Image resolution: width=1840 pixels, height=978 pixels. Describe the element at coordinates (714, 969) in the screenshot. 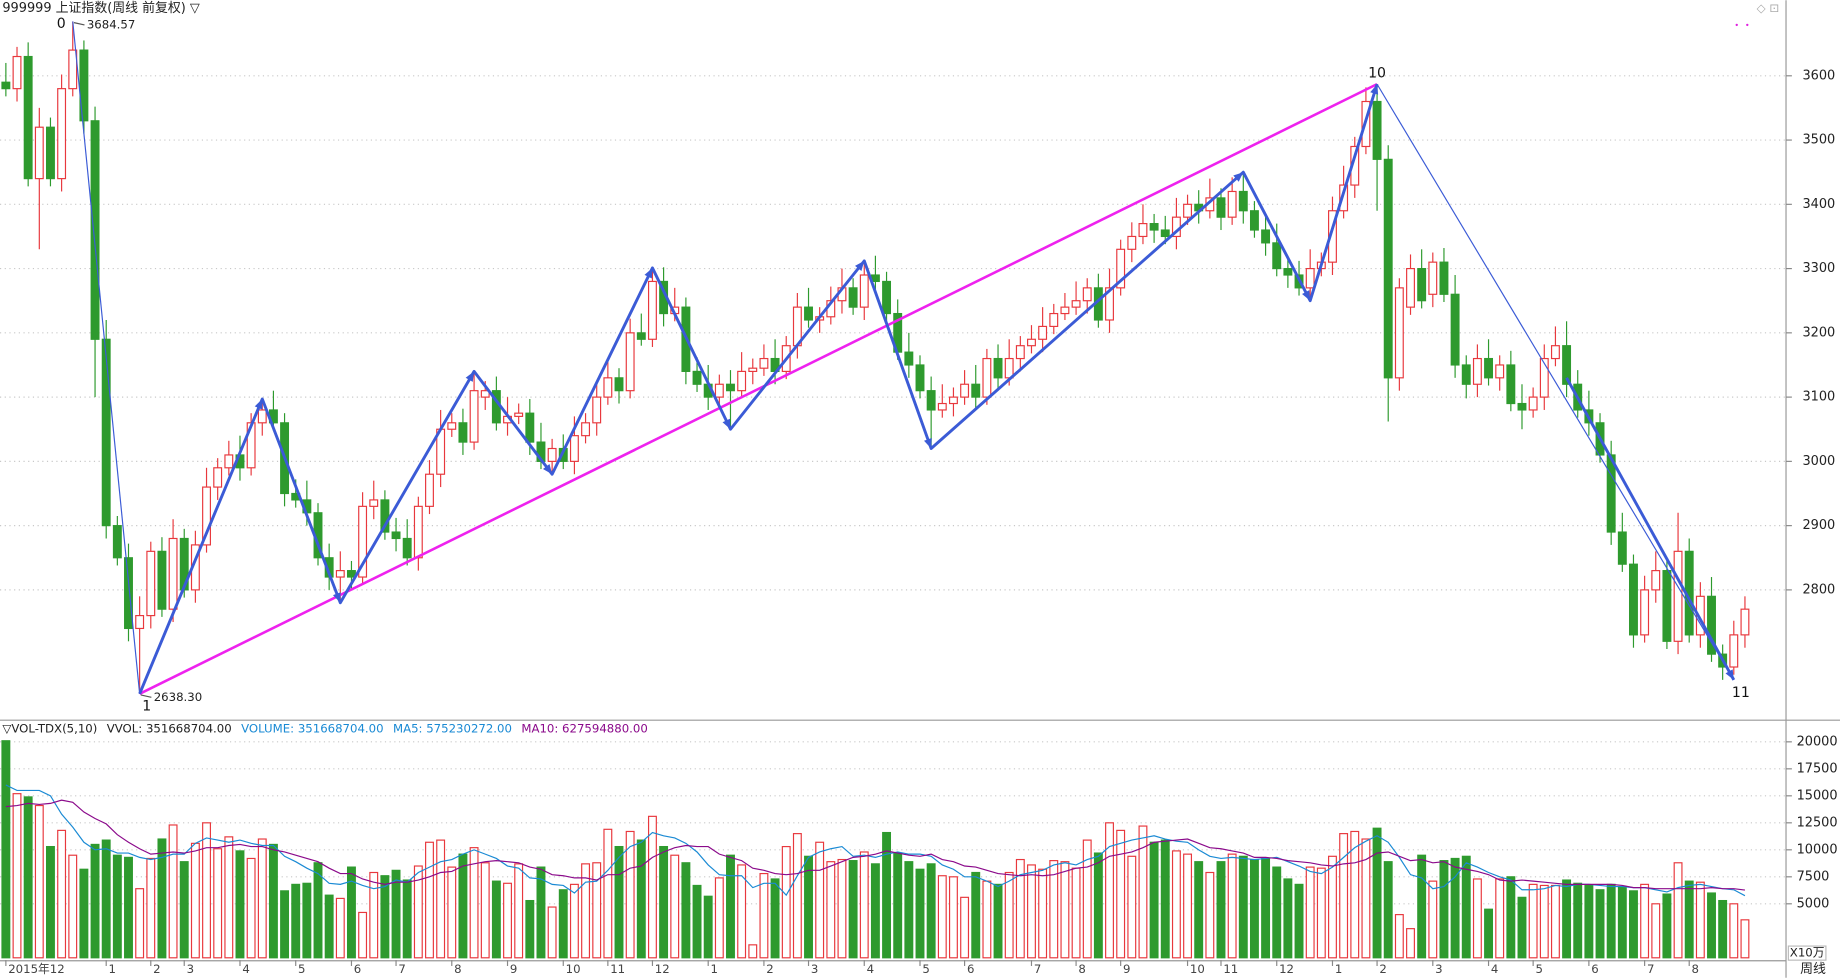

I see `x-tick-label: 1` at that location.